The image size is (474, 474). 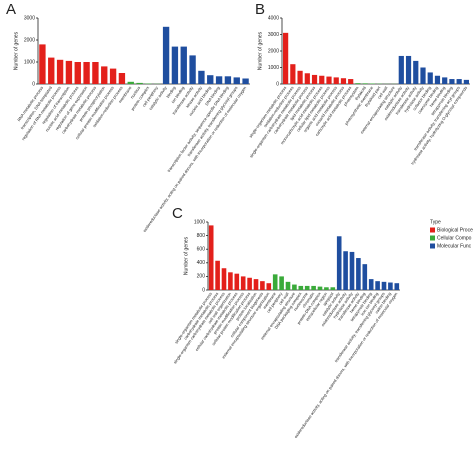 I want to click on y-tick-label: 3000, so click(x=273, y=35).